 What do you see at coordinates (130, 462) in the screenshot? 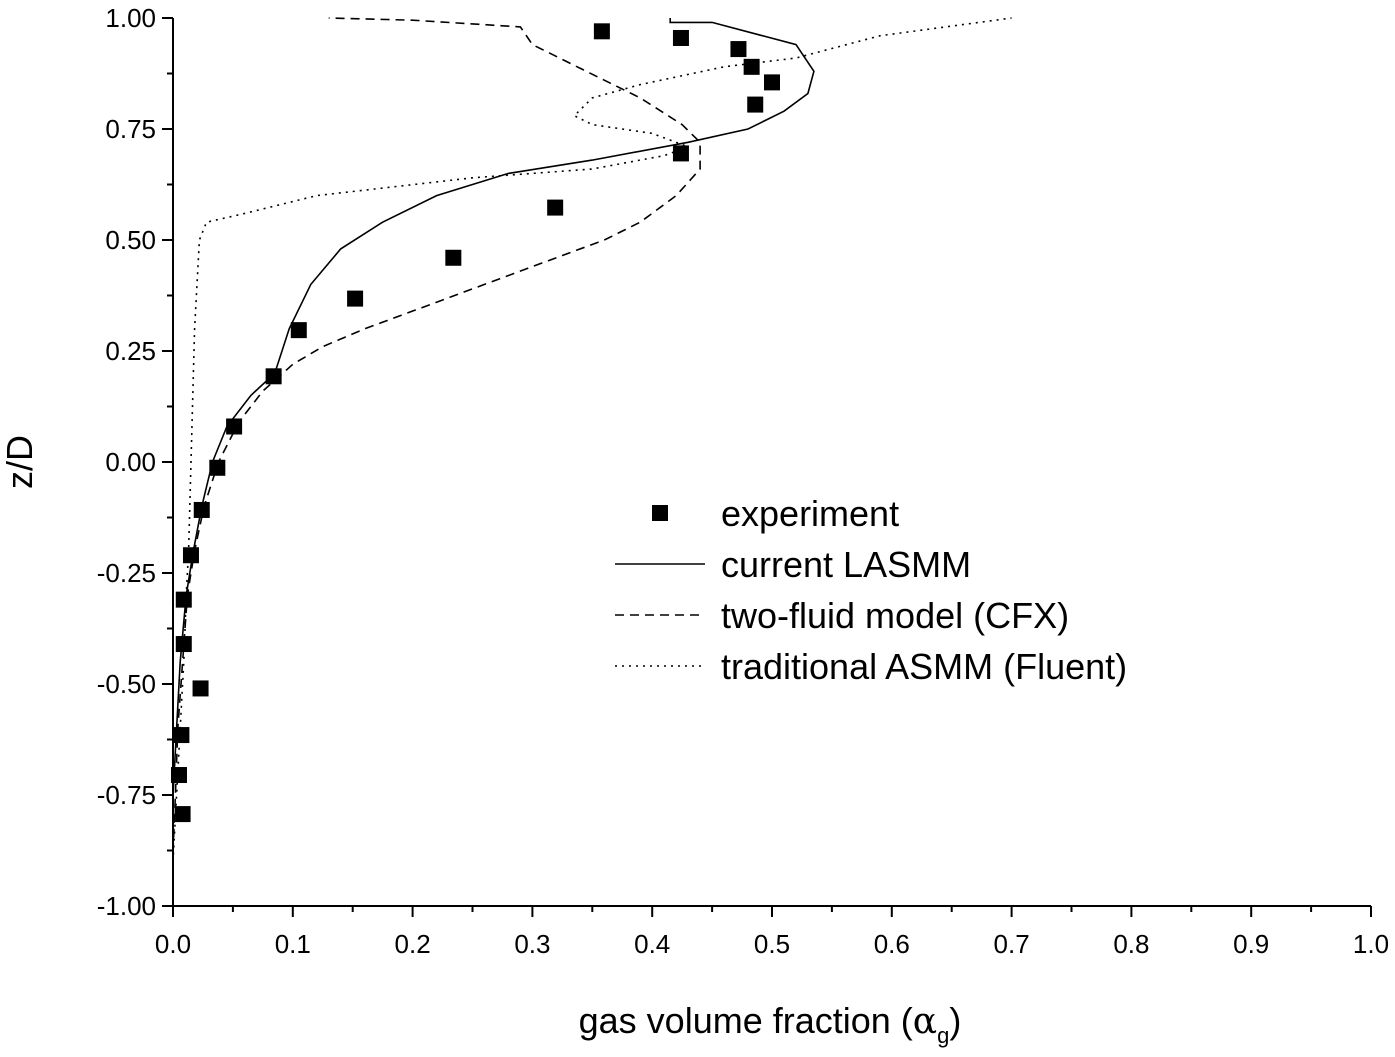
I see `y-tick-label: 0.00` at bounding box center [130, 462].